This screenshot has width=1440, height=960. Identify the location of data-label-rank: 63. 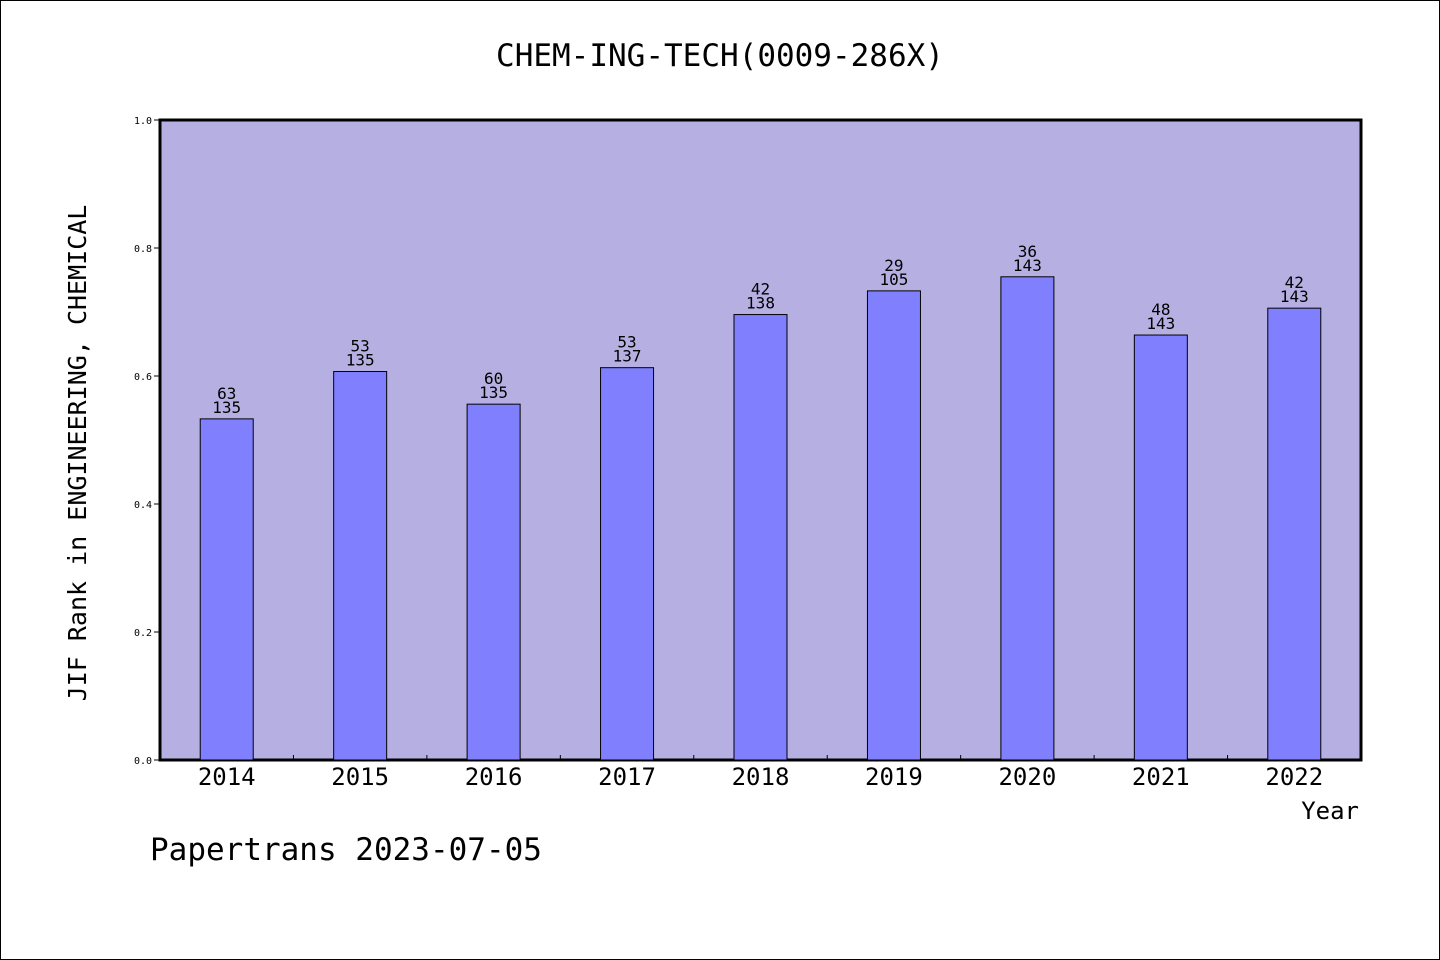
(226, 393).